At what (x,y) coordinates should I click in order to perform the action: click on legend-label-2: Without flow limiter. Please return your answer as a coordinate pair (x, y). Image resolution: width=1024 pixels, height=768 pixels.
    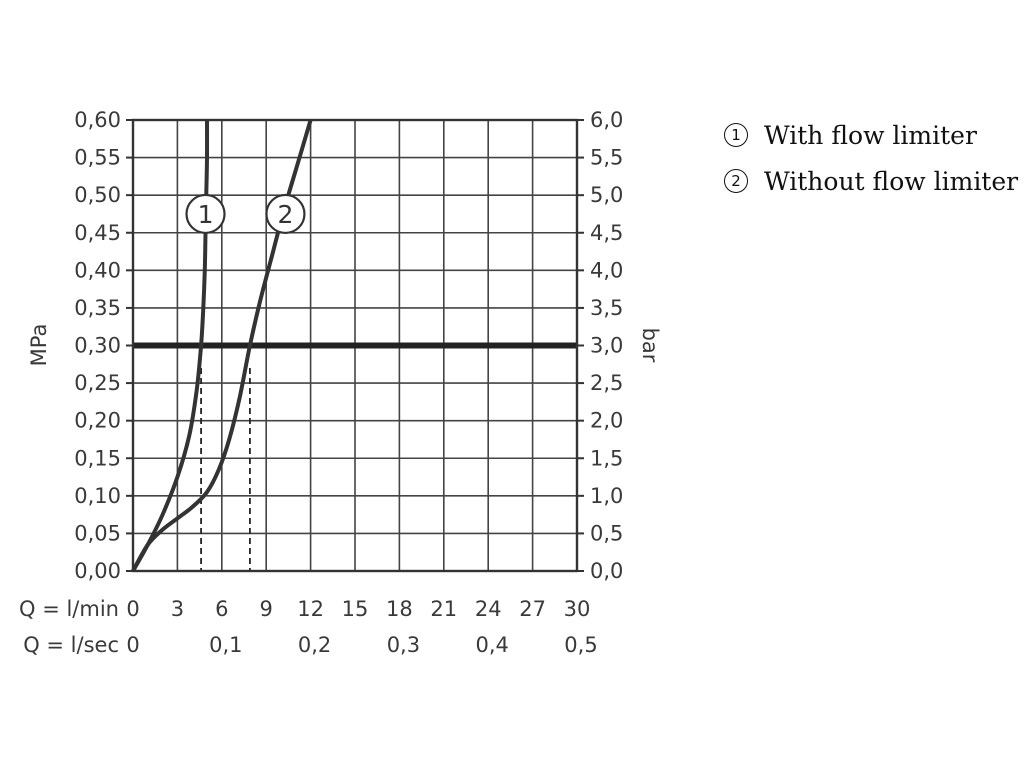
    Looking at the image, I should click on (891, 181).